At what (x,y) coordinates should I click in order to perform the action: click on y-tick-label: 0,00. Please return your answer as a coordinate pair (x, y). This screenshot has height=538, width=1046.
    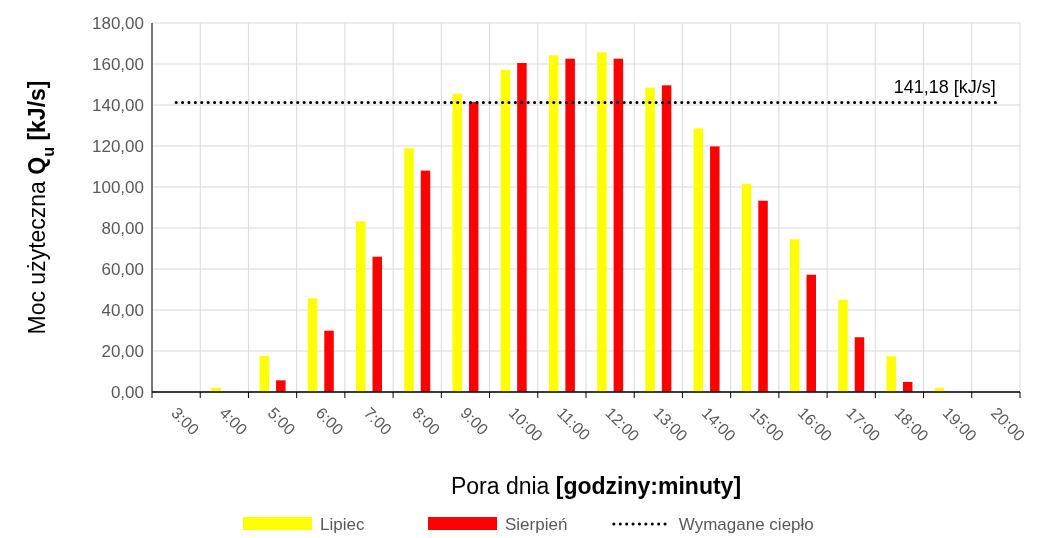
    Looking at the image, I should click on (127, 392).